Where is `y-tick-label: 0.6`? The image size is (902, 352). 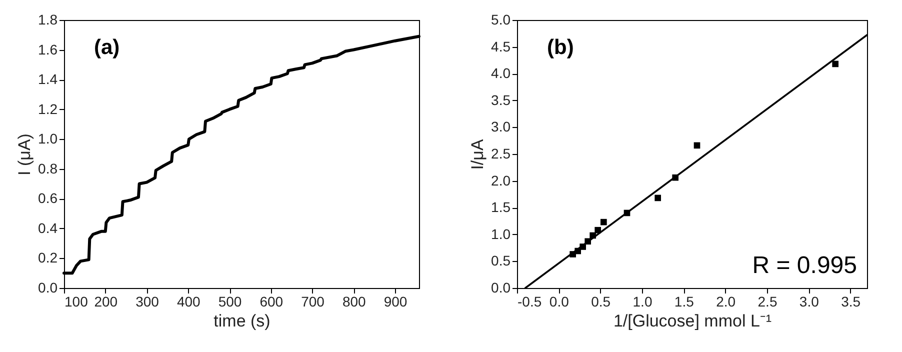
y-tick-label: 0.6 is located at coordinates (48, 198).